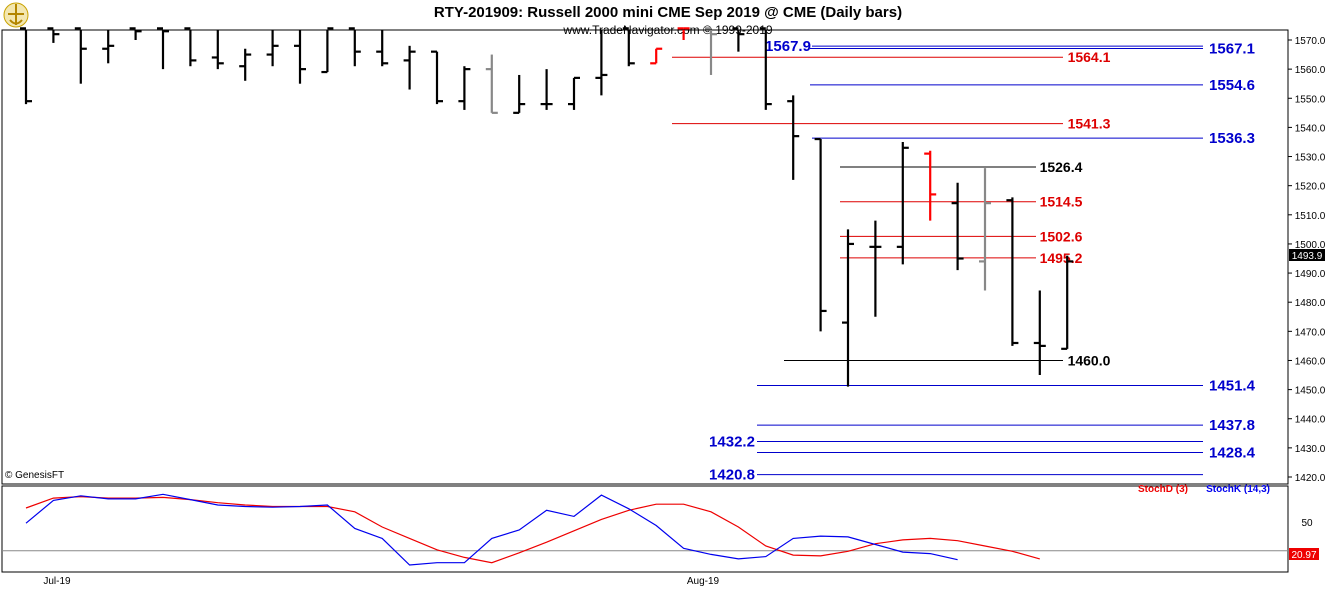 The image size is (1336, 591). I want to click on legend-stochd: StochD (3), so click(1163, 489).